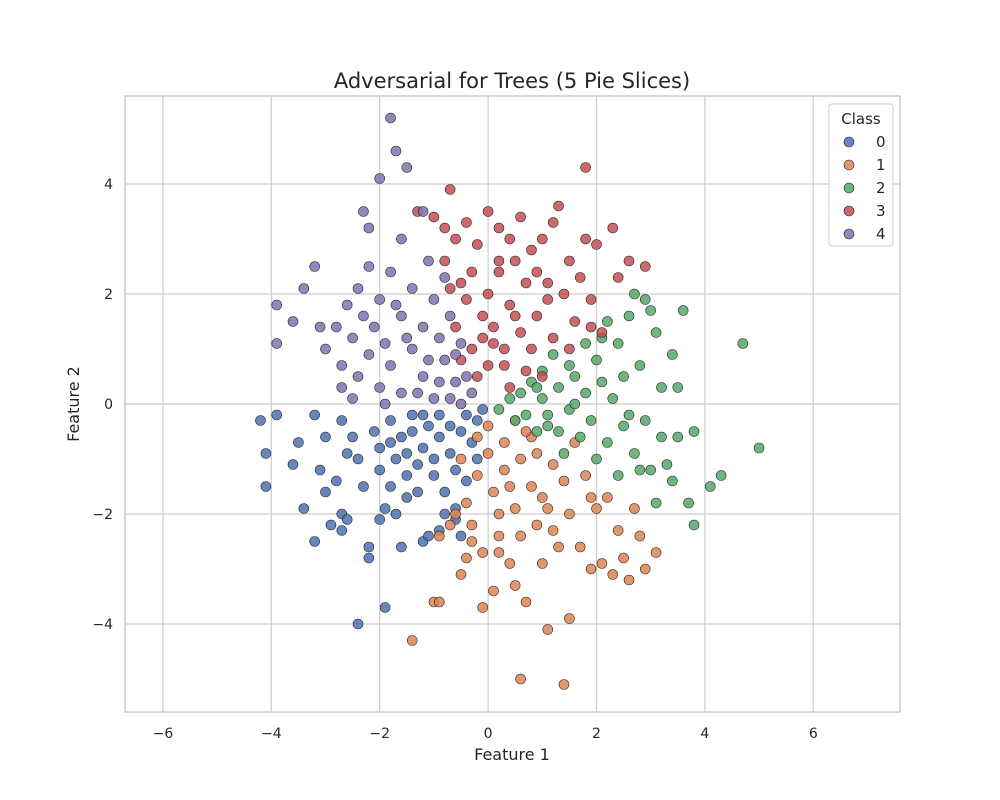  Describe the element at coordinates (704, 734) in the screenshot. I see `x-tick-label: 4` at that location.